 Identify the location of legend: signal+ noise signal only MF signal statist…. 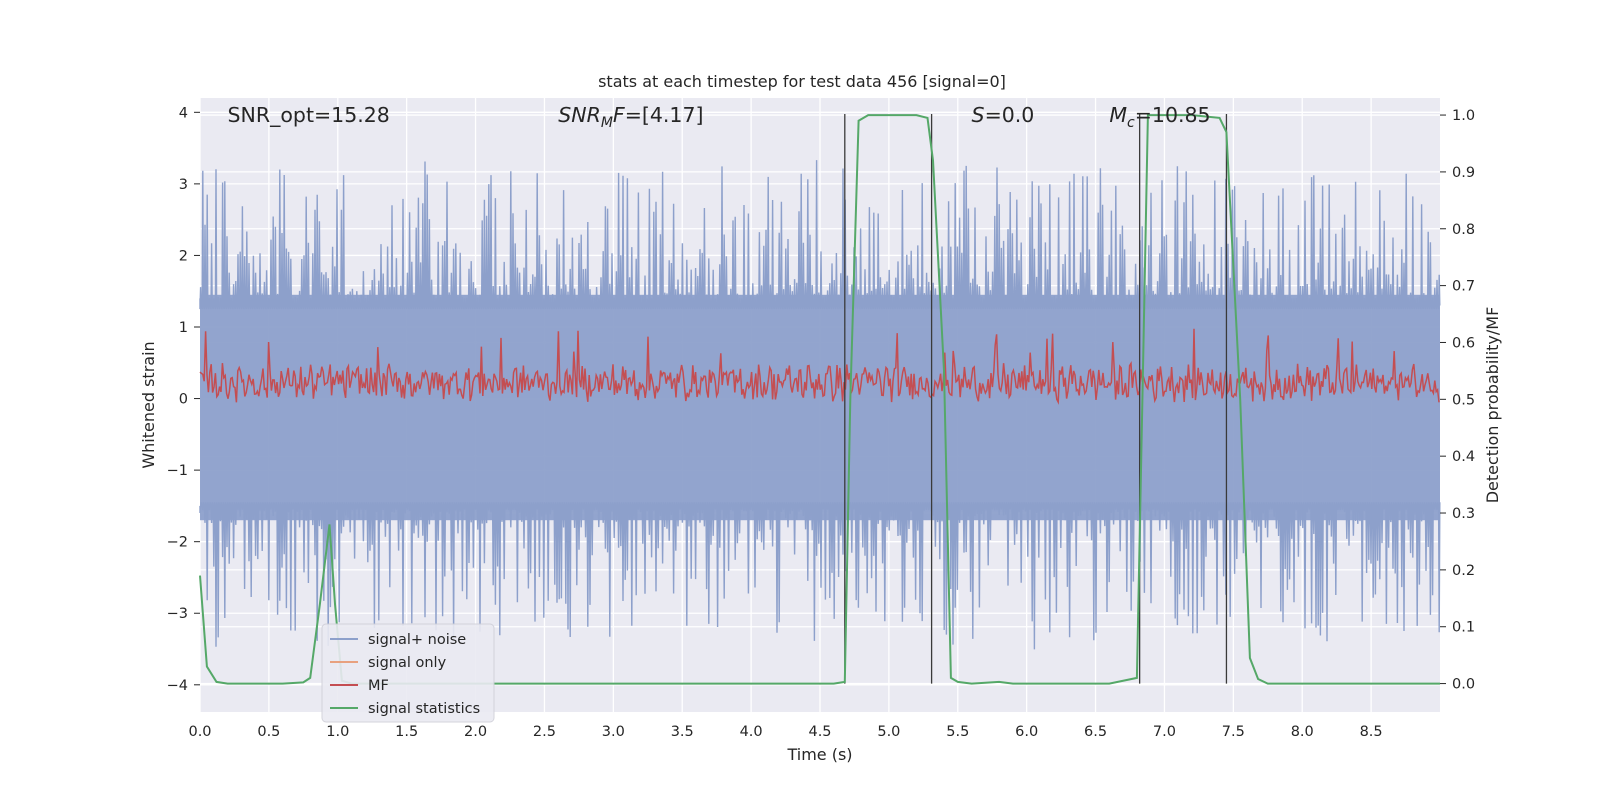
(408, 673).